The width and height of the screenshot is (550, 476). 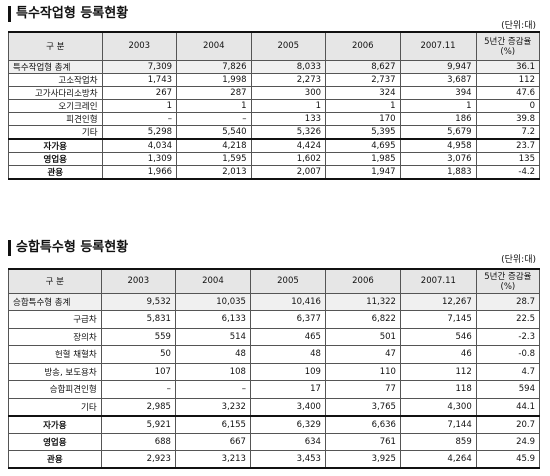 I want to click on cell: 546, so click(x=438, y=336).